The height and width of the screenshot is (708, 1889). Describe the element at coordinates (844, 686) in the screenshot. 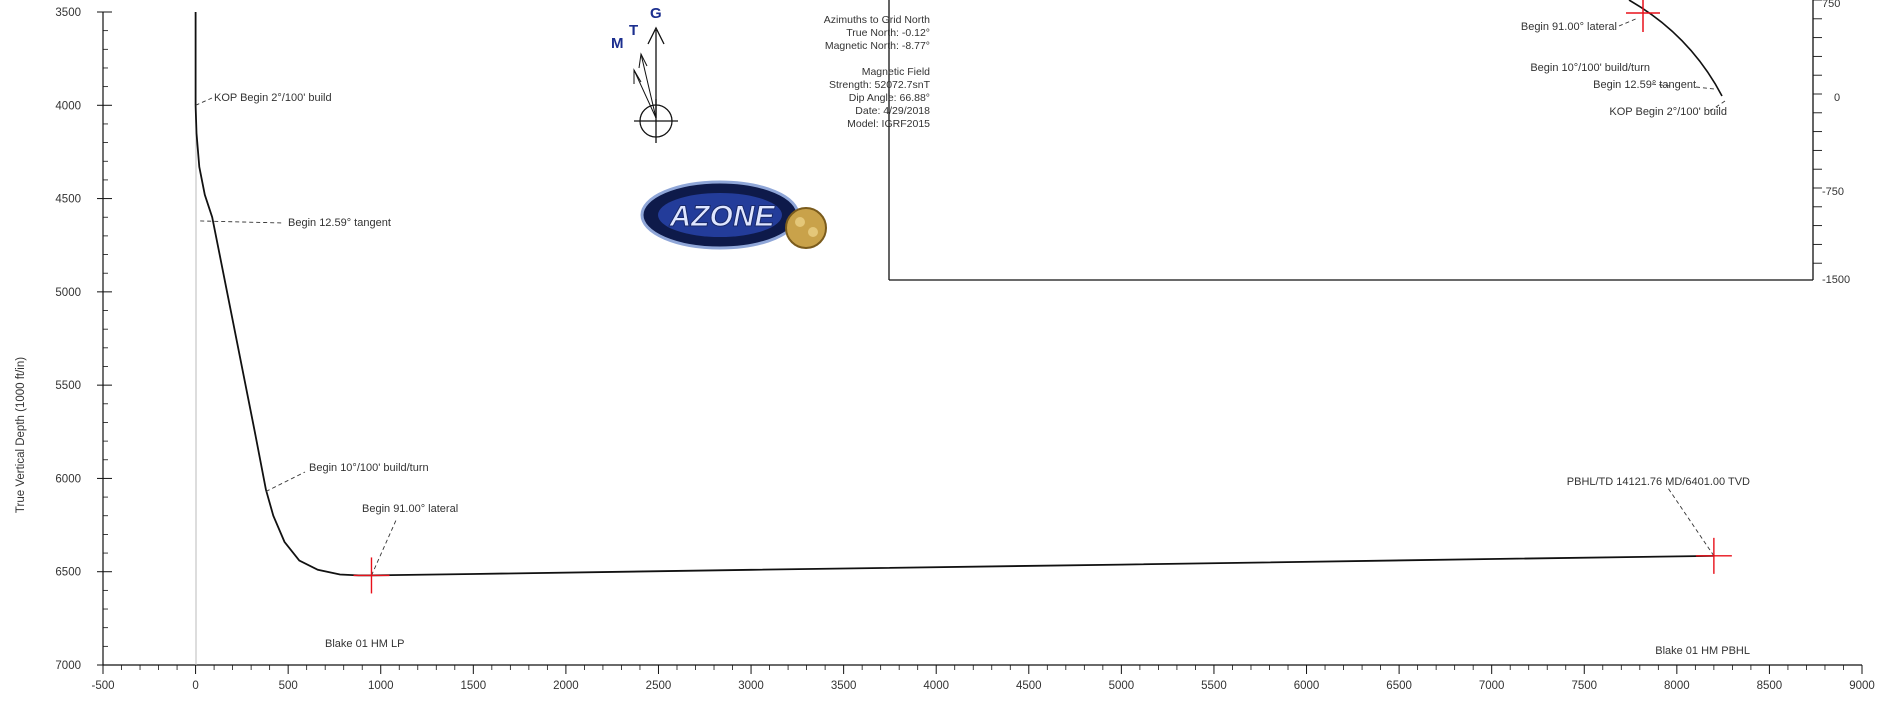

I see `x-tick-label: 3500` at that location.